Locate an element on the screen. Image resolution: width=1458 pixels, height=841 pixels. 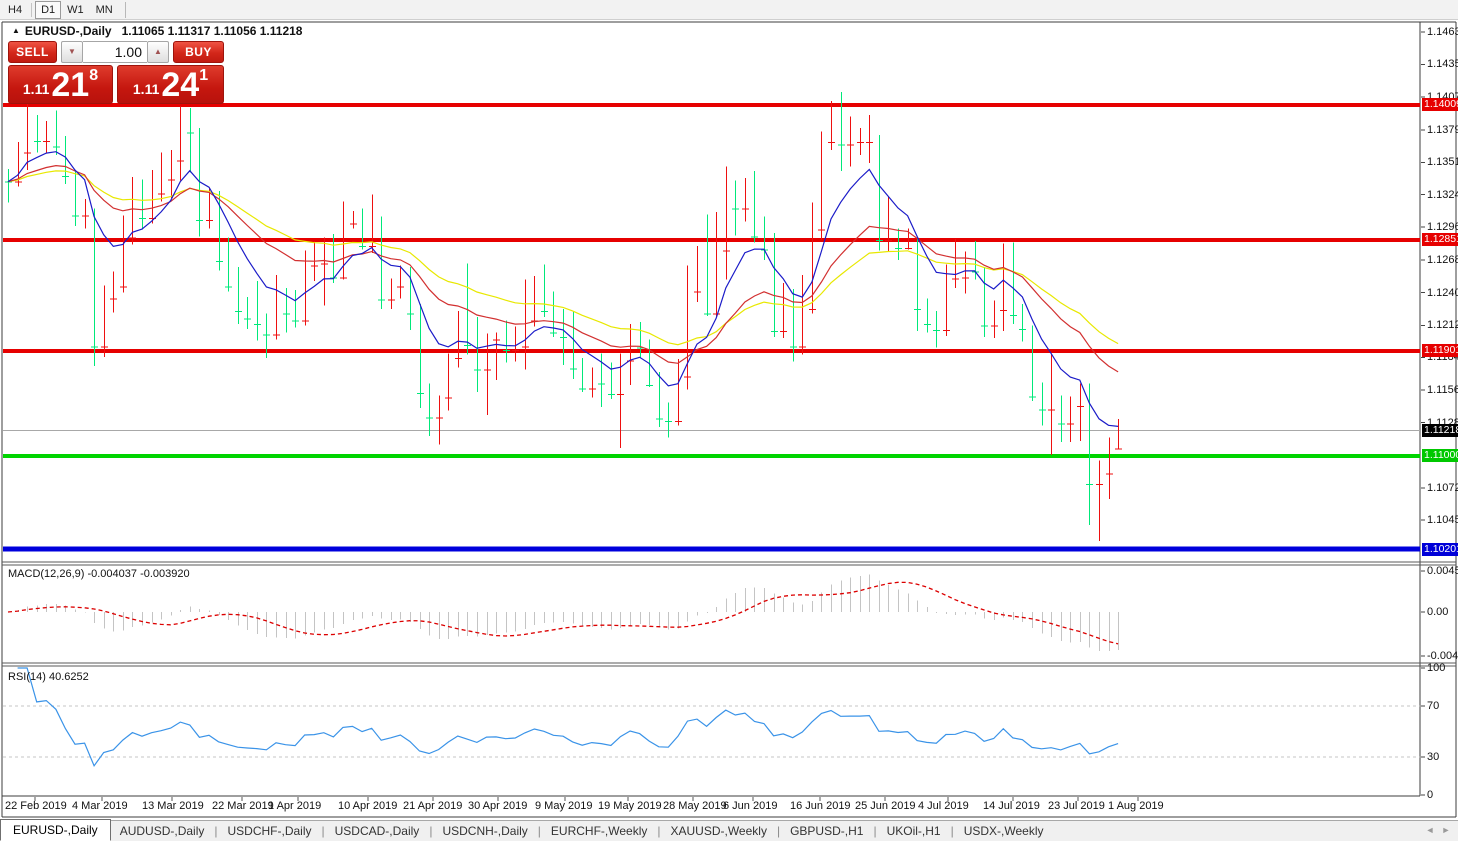
price-axis-tick: 1.12680 is located at coordinates (1442, 259).